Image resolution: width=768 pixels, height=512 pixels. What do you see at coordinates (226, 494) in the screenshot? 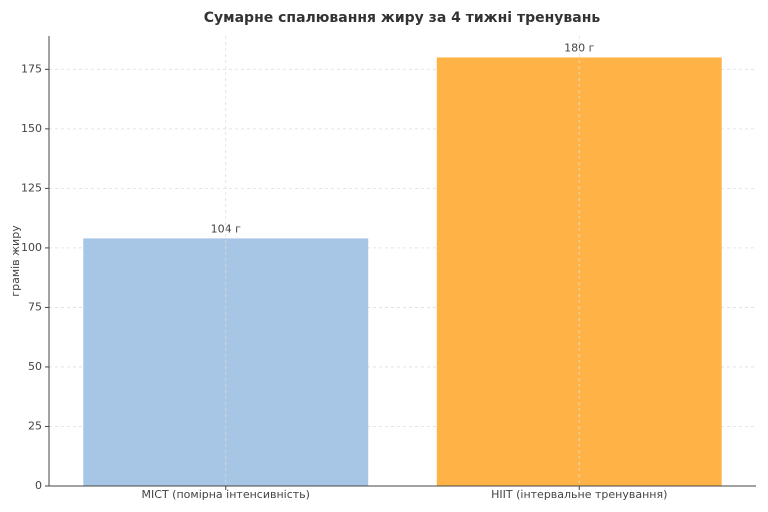
I see `x-tick-label: MICT (помірна інтенсивність)` at bounding box center [226, 494].